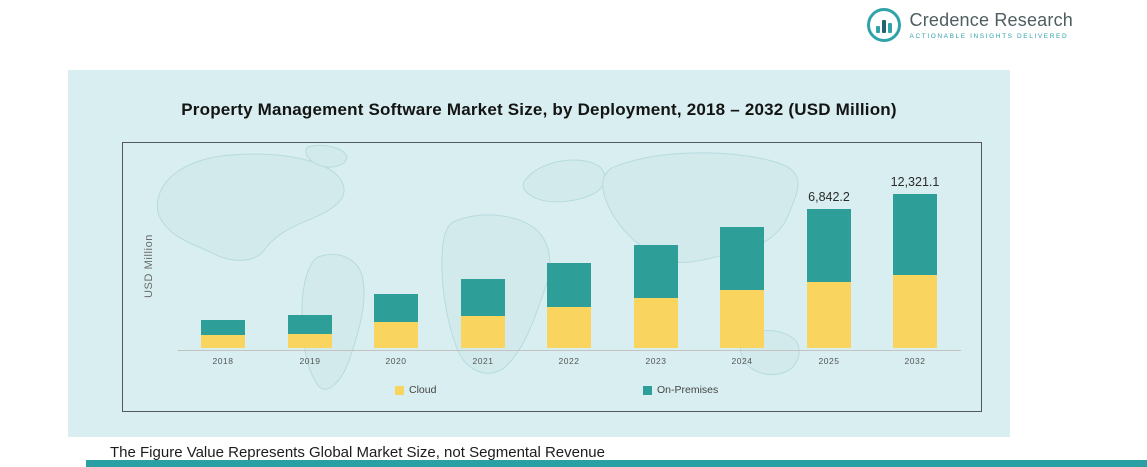  What do you see at coordinates (396, 361) in the screenshot?
I see `x-axis-tick-label: 2020` at bounding box center [396, 361].